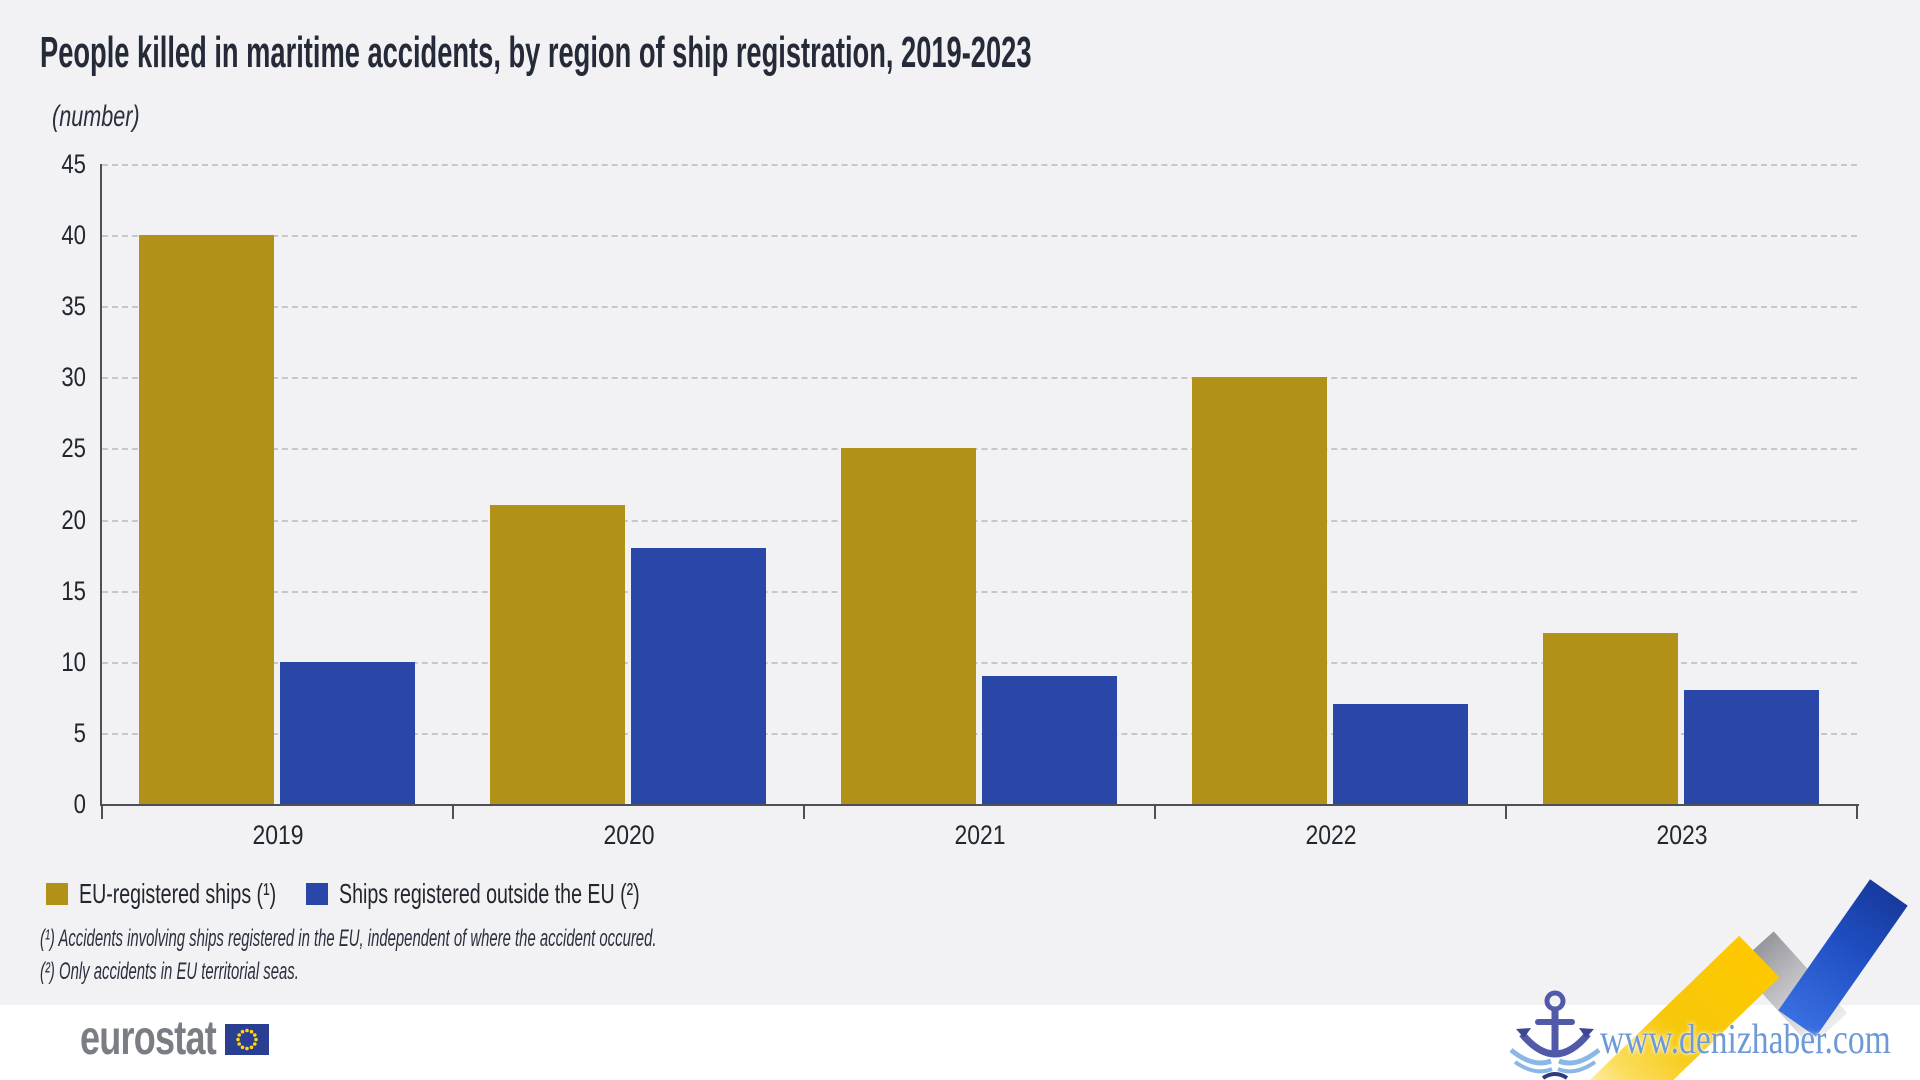 The height and width of the screenshot is (1080, 1920). Describe the element at coordinates (73, 590) in the screenshot. I see `y-tick-label: 15` at that location.